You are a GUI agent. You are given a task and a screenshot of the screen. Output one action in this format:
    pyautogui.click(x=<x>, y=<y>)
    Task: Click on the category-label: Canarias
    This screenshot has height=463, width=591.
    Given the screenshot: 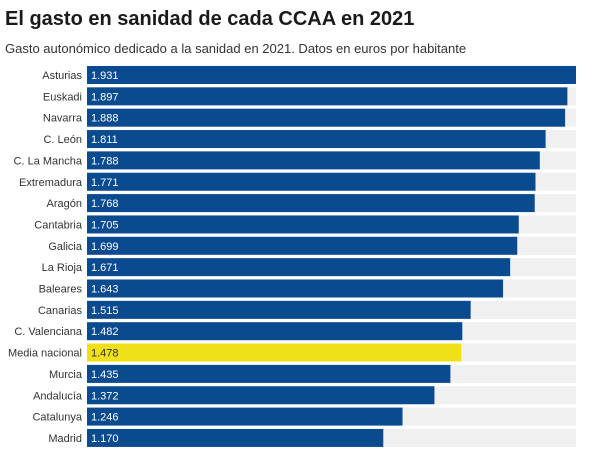 What is the action you would take?
    pyautogui.click(x=60, y=311)
    